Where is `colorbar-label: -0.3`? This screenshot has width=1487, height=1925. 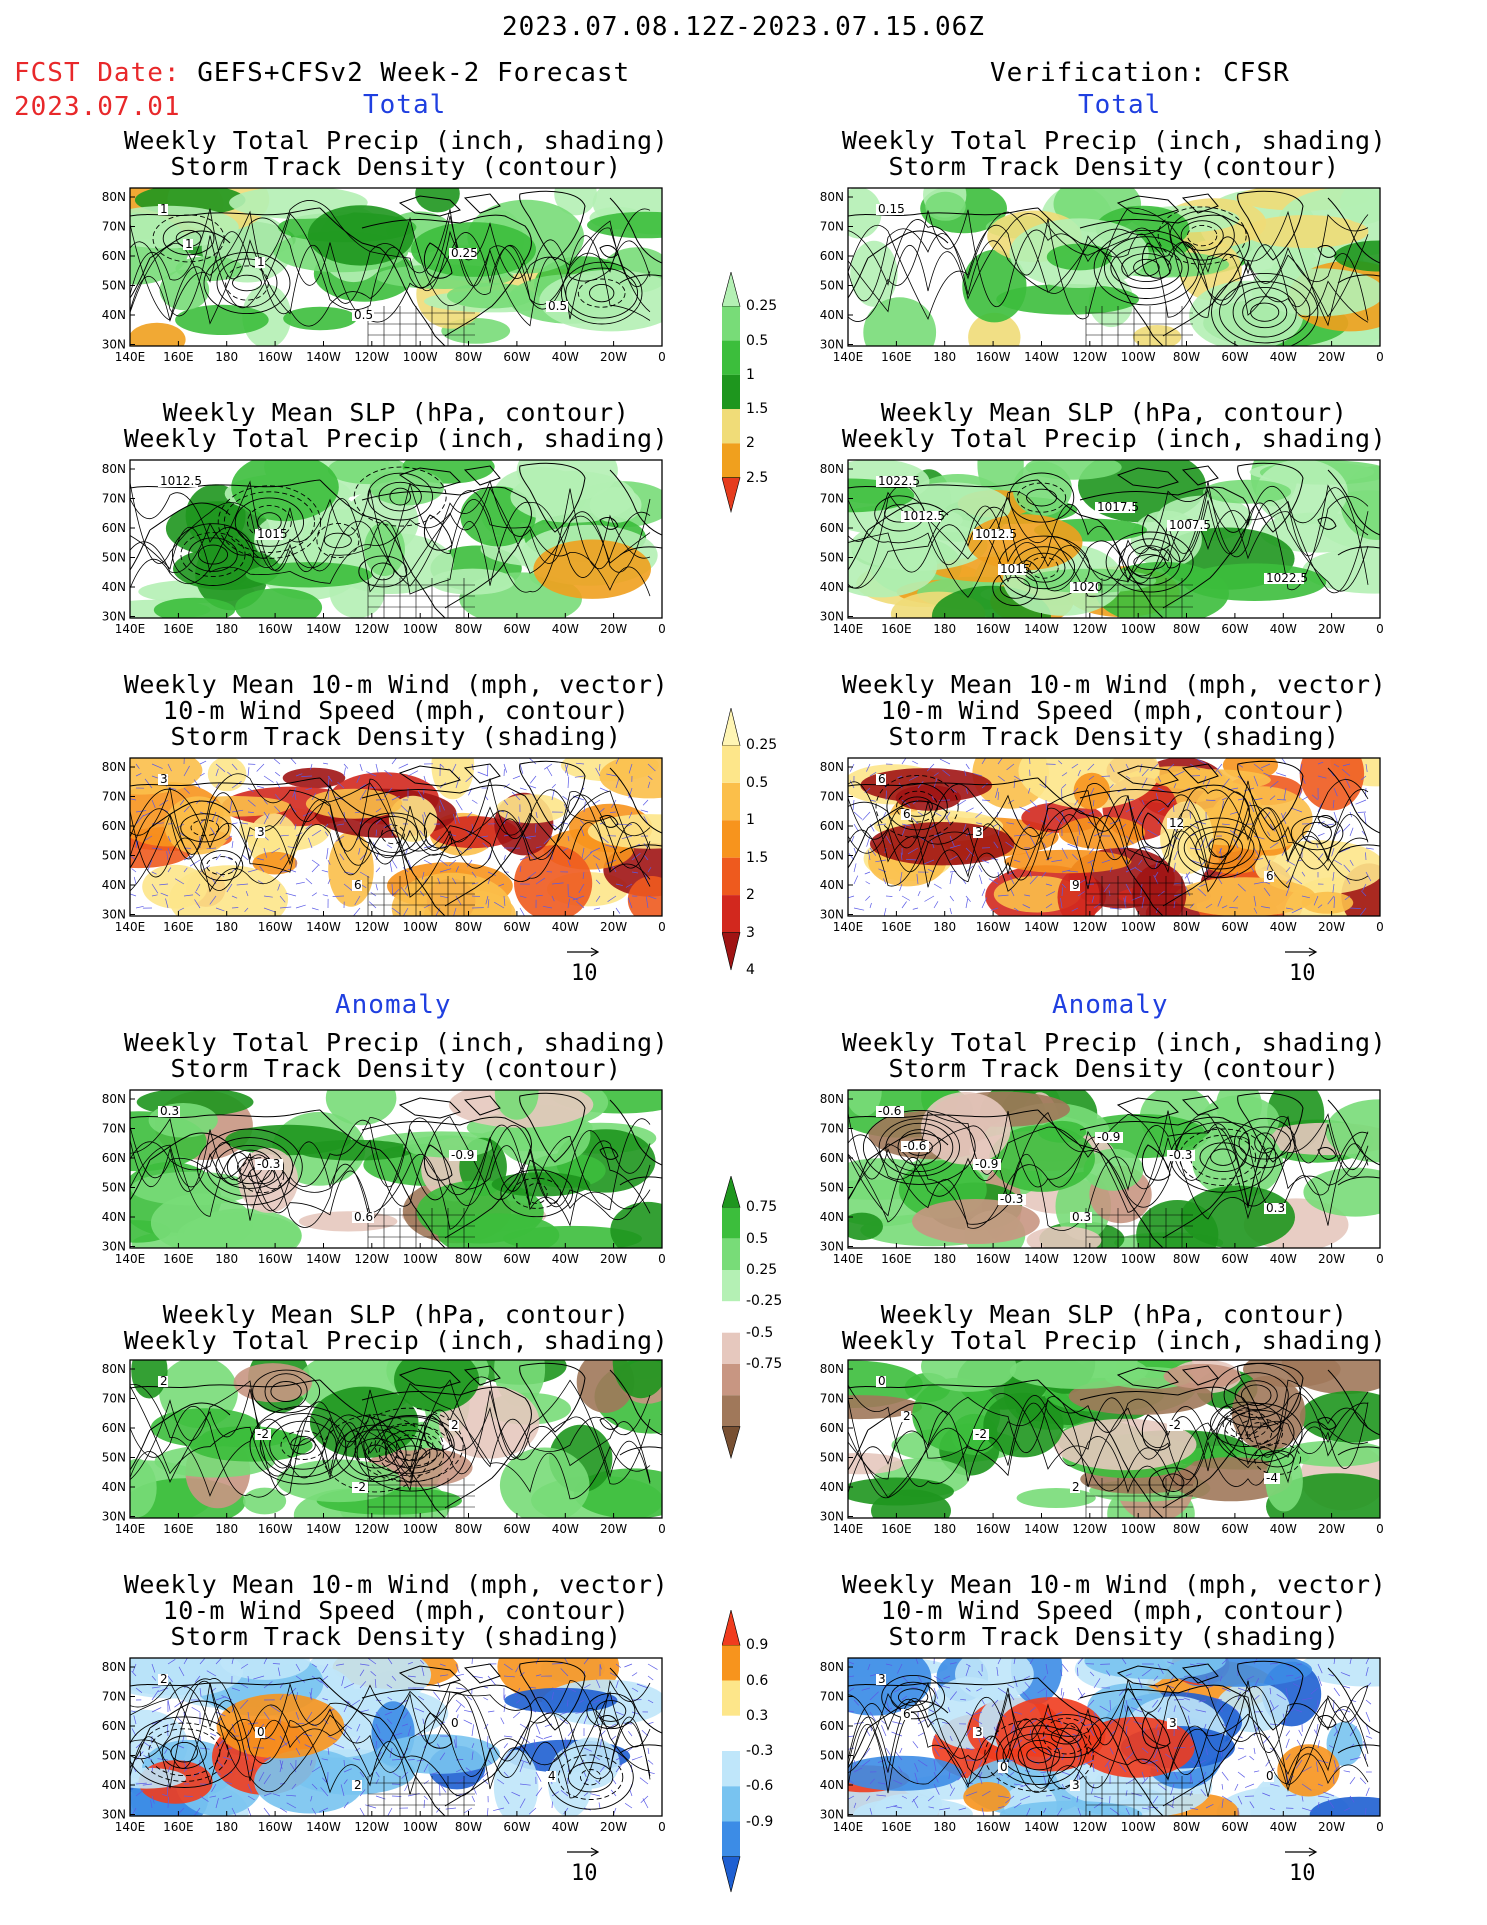 colorbar-label: -0.3 is located at coordinates (760, 1751).